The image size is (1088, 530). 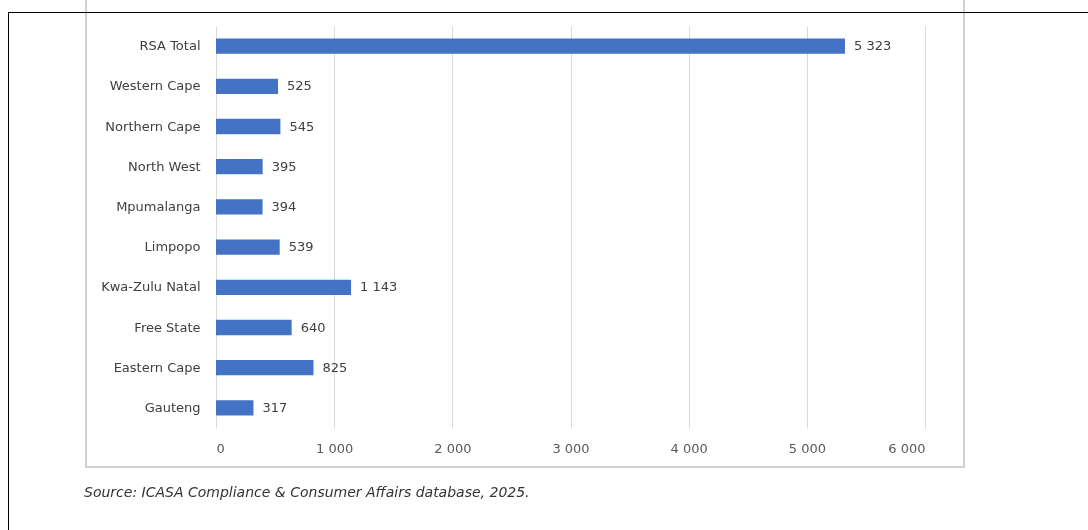 What do you see at coordinates (873, 46) in the screenshot?
I see `data-label: 5 323` at bounding box center [873, 46].